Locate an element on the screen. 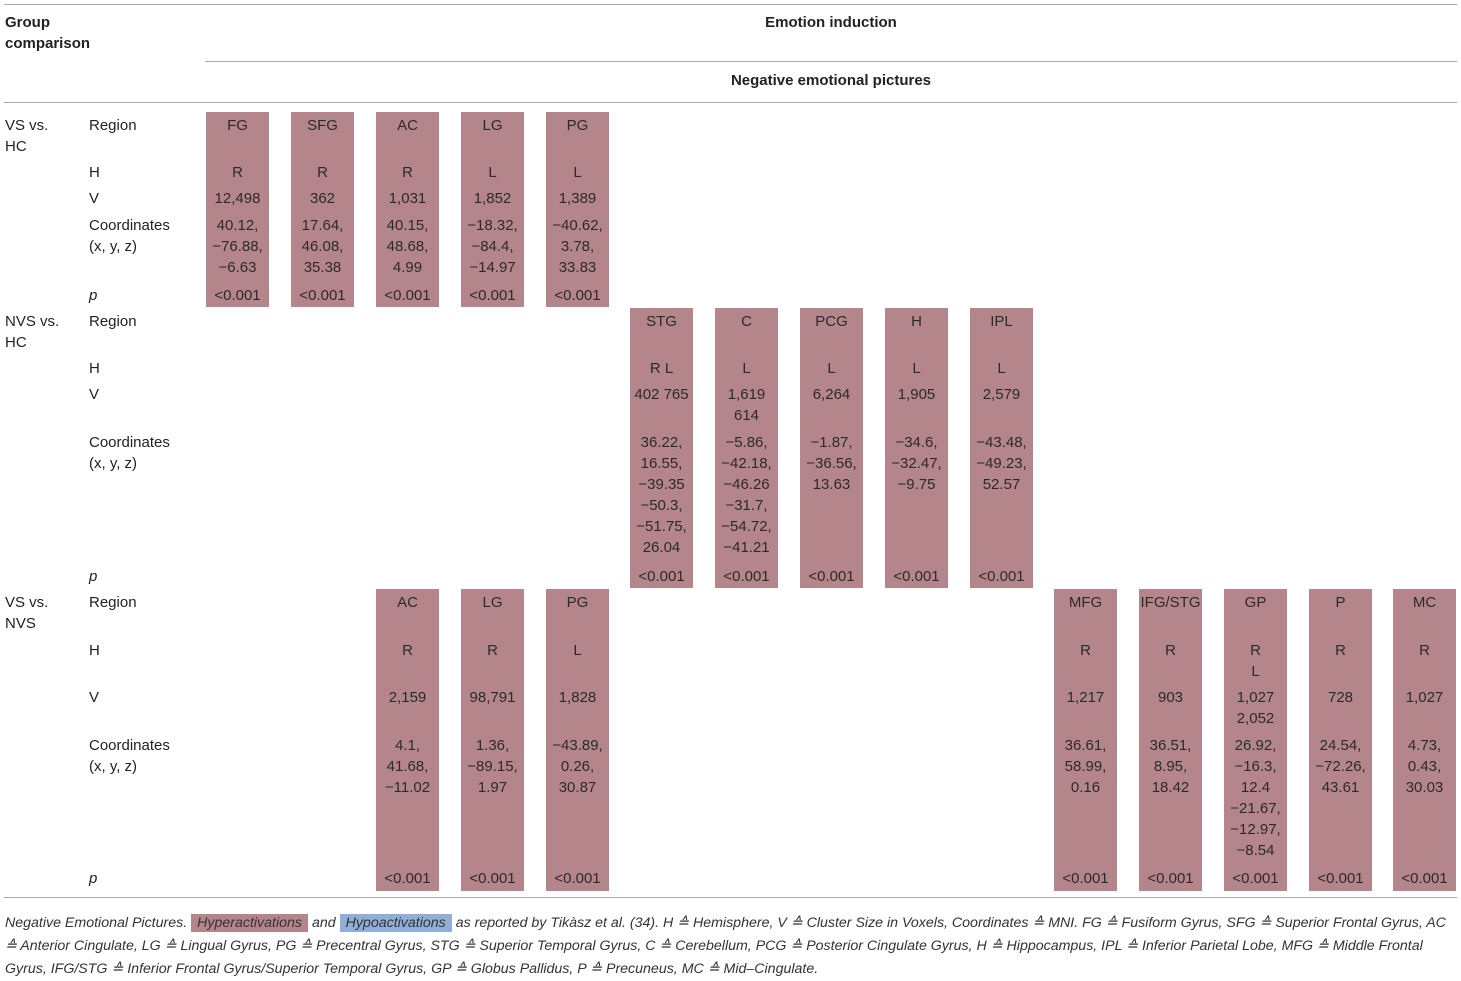  cell-region: PCG is located at coordinates (831, 321).